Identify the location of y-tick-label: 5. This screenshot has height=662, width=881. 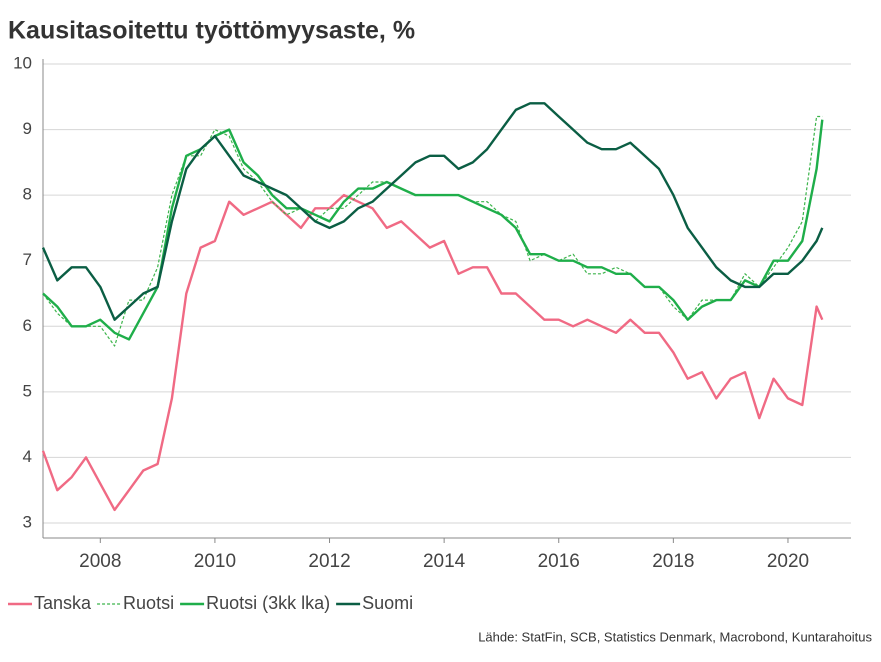
(27, 390).